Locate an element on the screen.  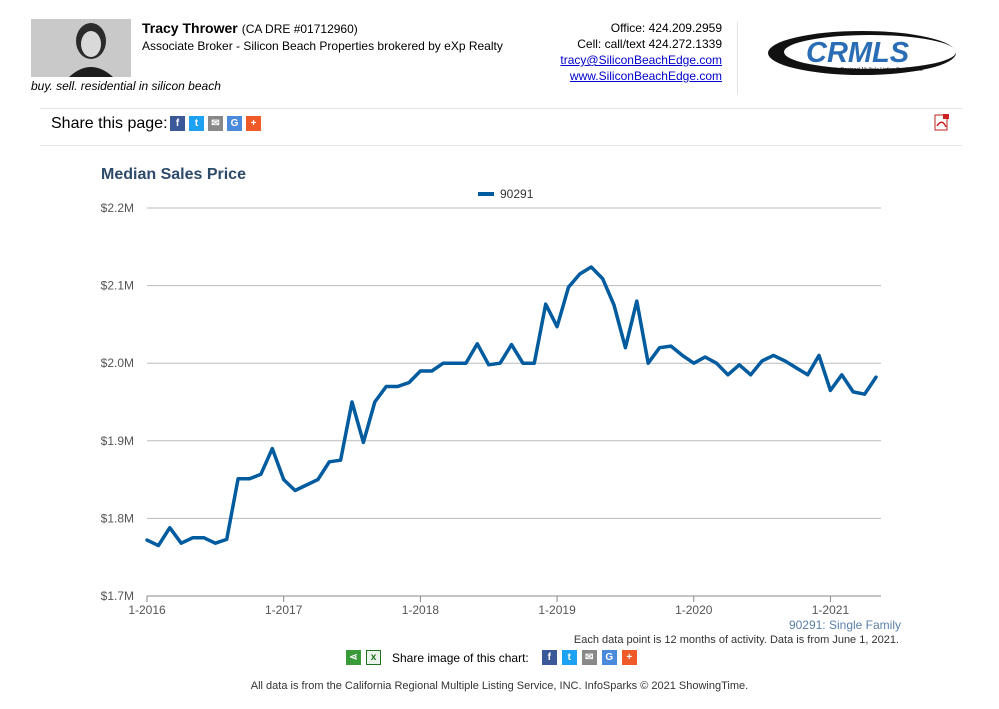
x-tick-label: 1-2016 is located at coordinates (147, 610).